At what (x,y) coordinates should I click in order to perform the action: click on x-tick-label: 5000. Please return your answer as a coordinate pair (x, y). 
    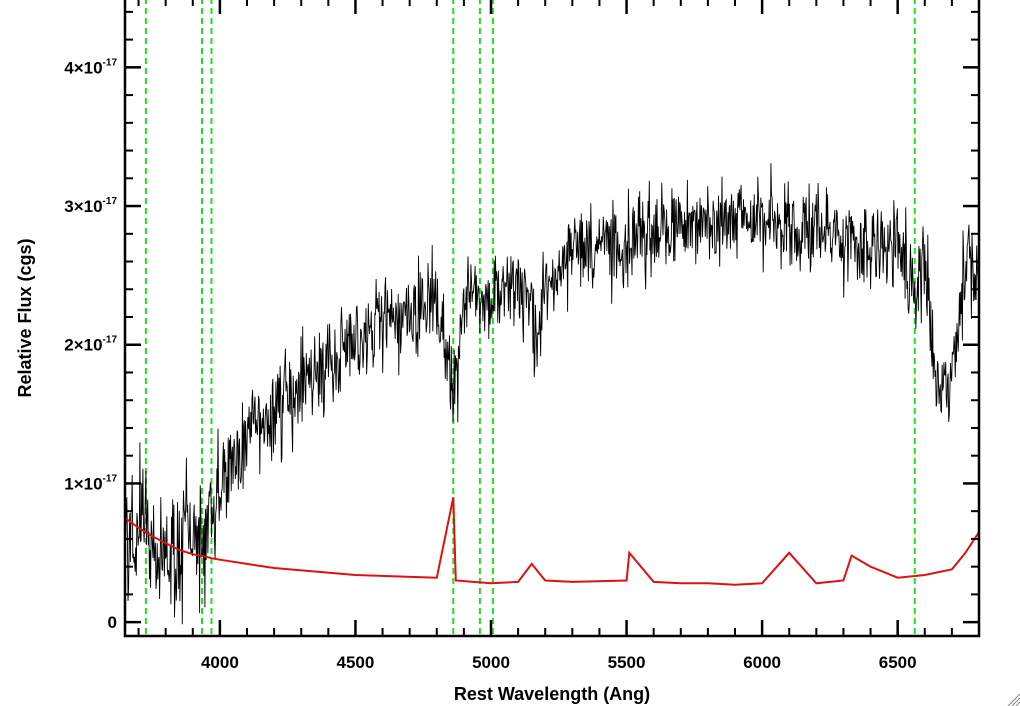
    Looking at the image, I should click on (491, 662).